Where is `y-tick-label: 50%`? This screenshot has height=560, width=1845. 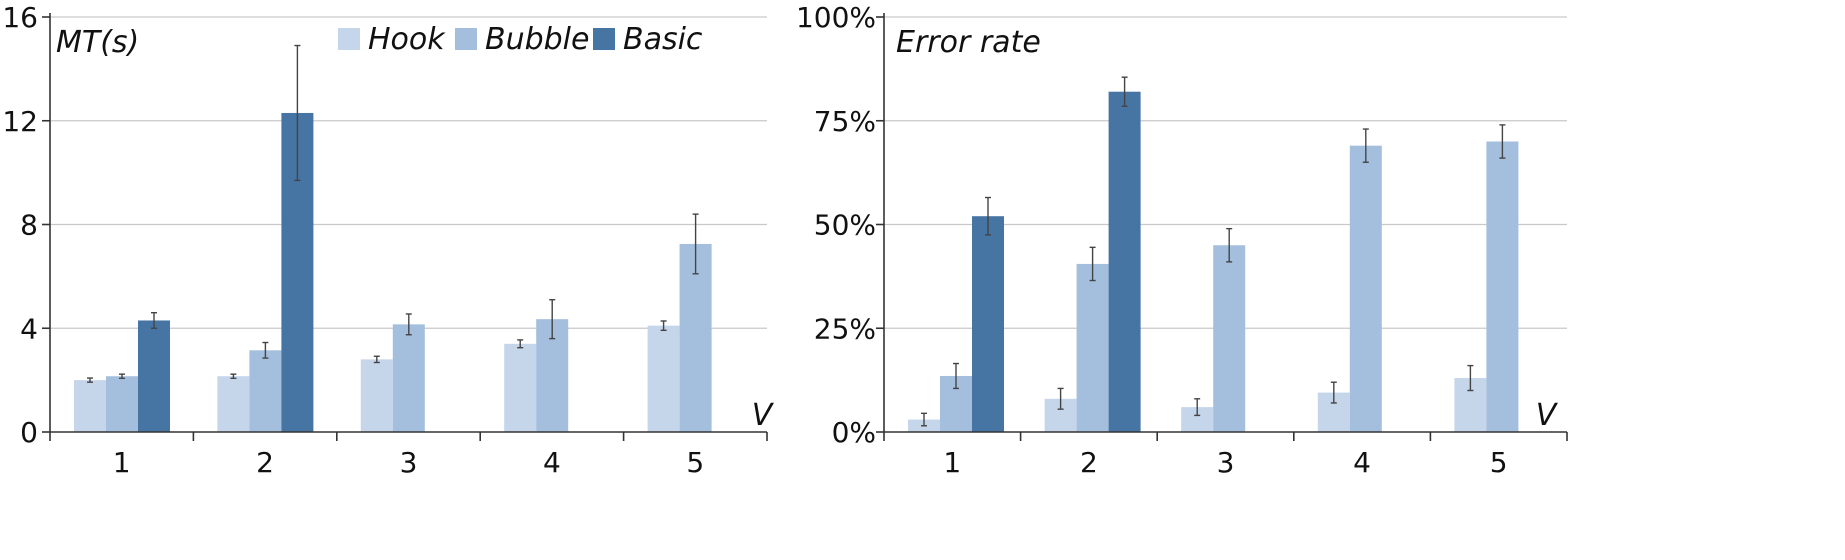 y-tick-label: 50% is located at coordinates (845, 225).